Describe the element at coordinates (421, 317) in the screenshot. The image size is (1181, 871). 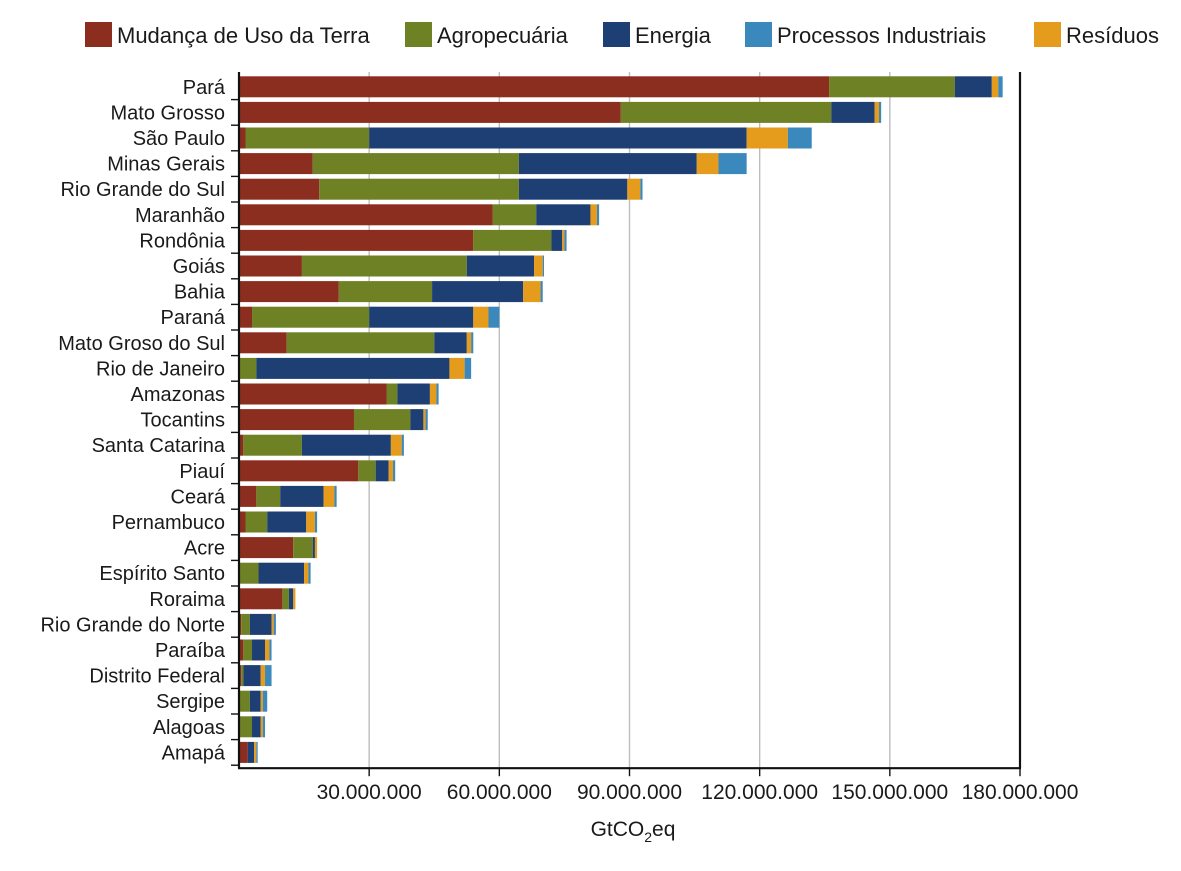
I see `bar-parana-energia` at that location.